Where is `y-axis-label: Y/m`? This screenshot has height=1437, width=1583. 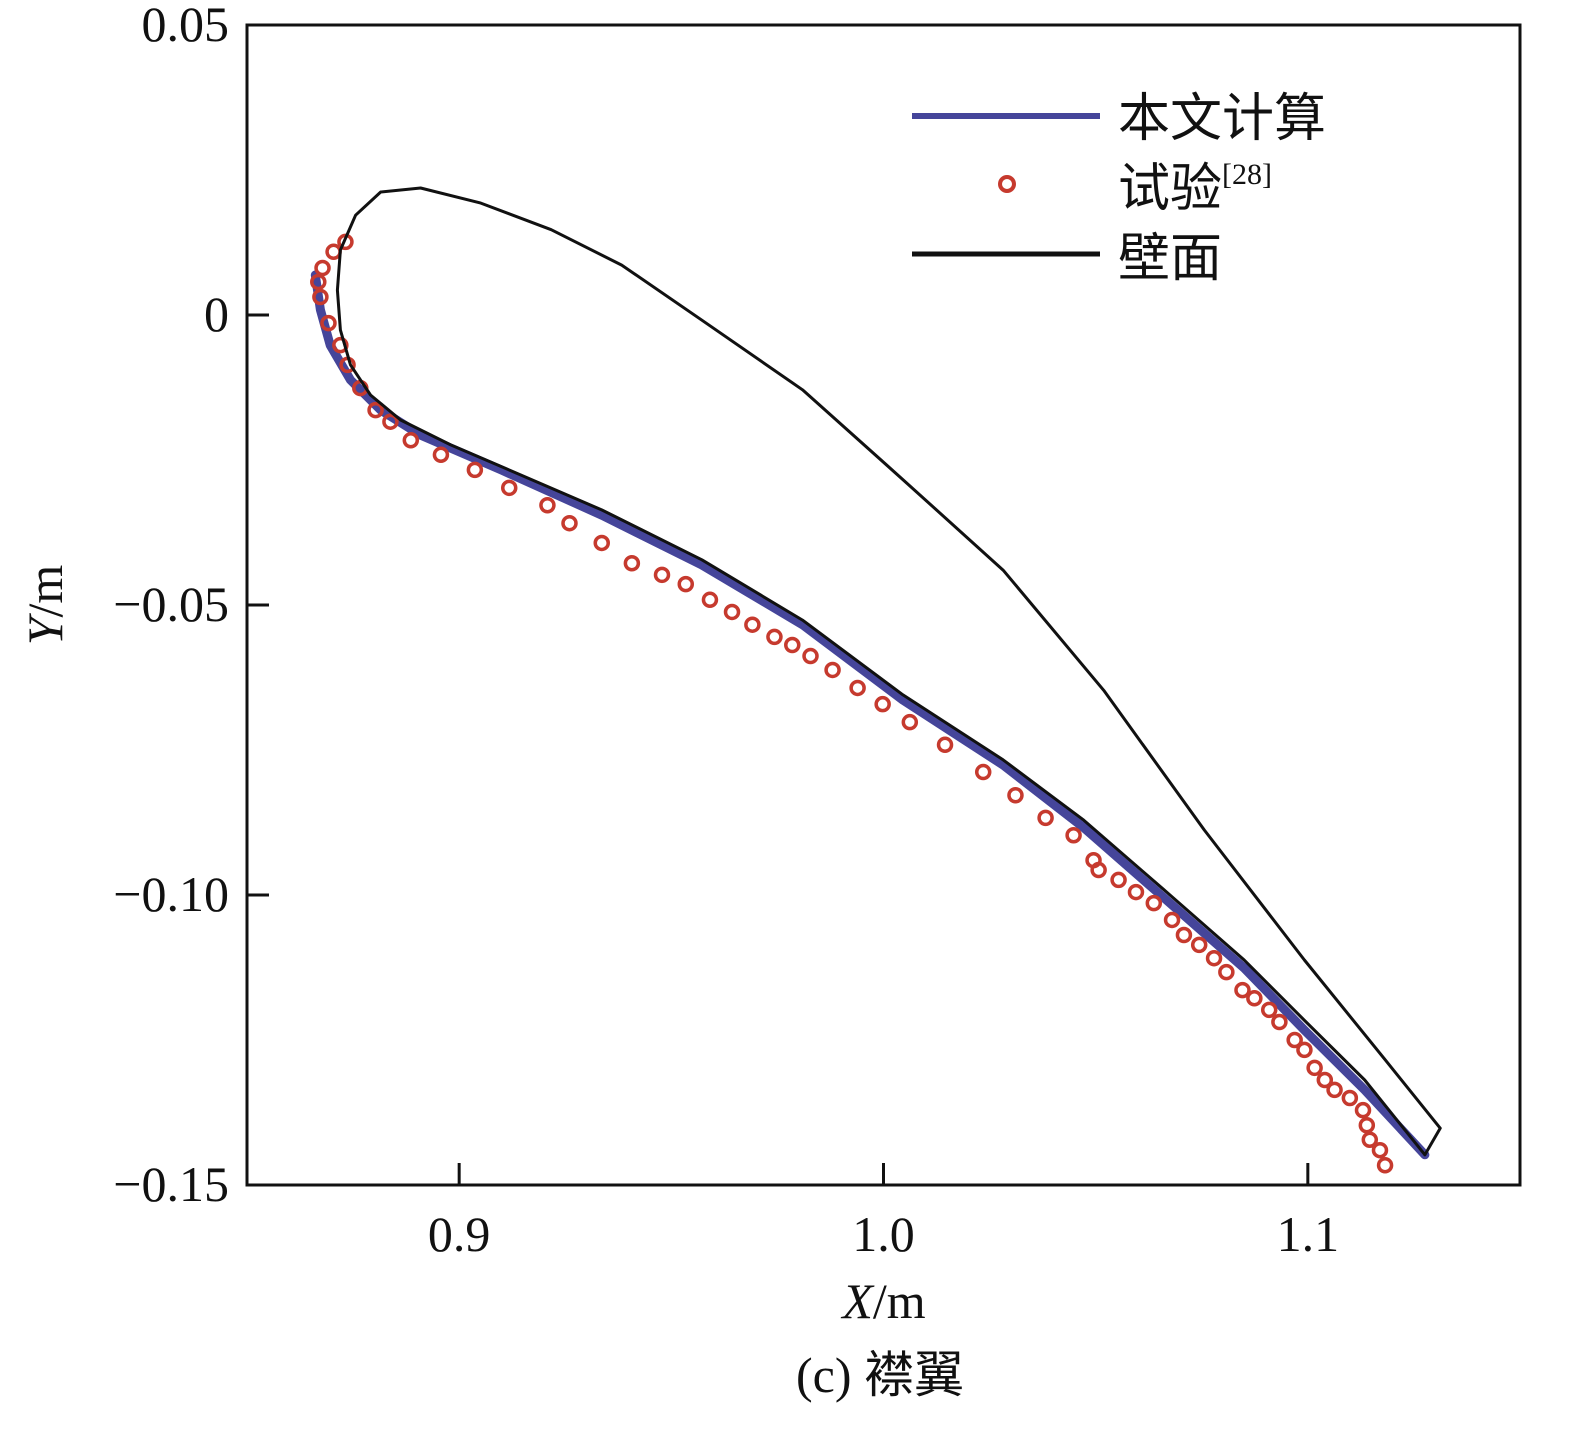
y-axis-label: Y/m is located at coordinates (45, 605).